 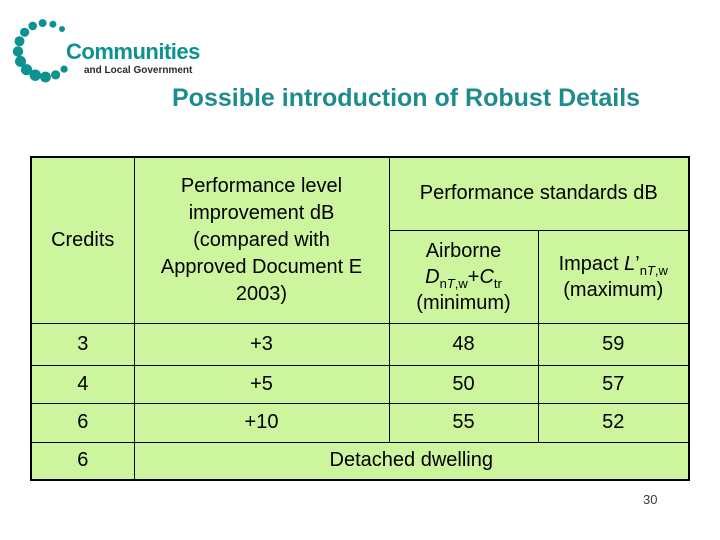 I want to click on cell-improvement: +5, so click(x=261, y=384).